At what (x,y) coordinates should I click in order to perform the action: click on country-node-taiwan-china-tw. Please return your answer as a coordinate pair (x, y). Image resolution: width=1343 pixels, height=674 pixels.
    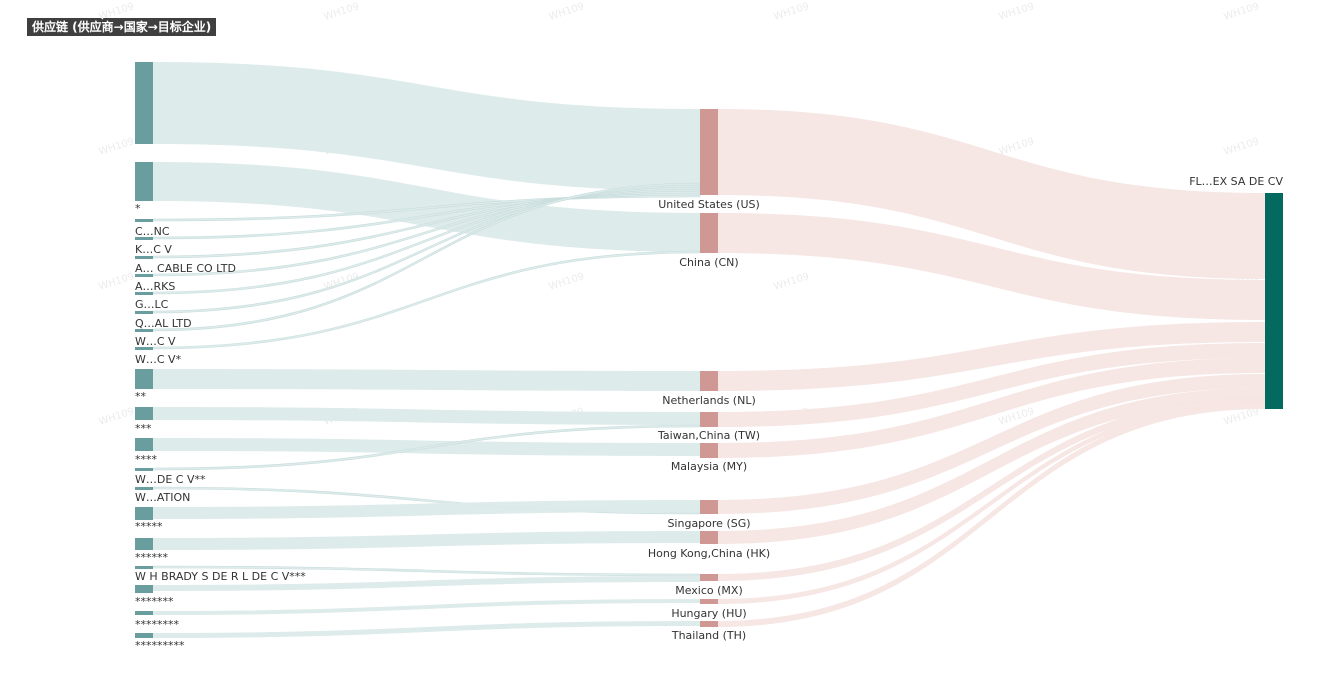
    Looking at the image, I should click on (709, 419).